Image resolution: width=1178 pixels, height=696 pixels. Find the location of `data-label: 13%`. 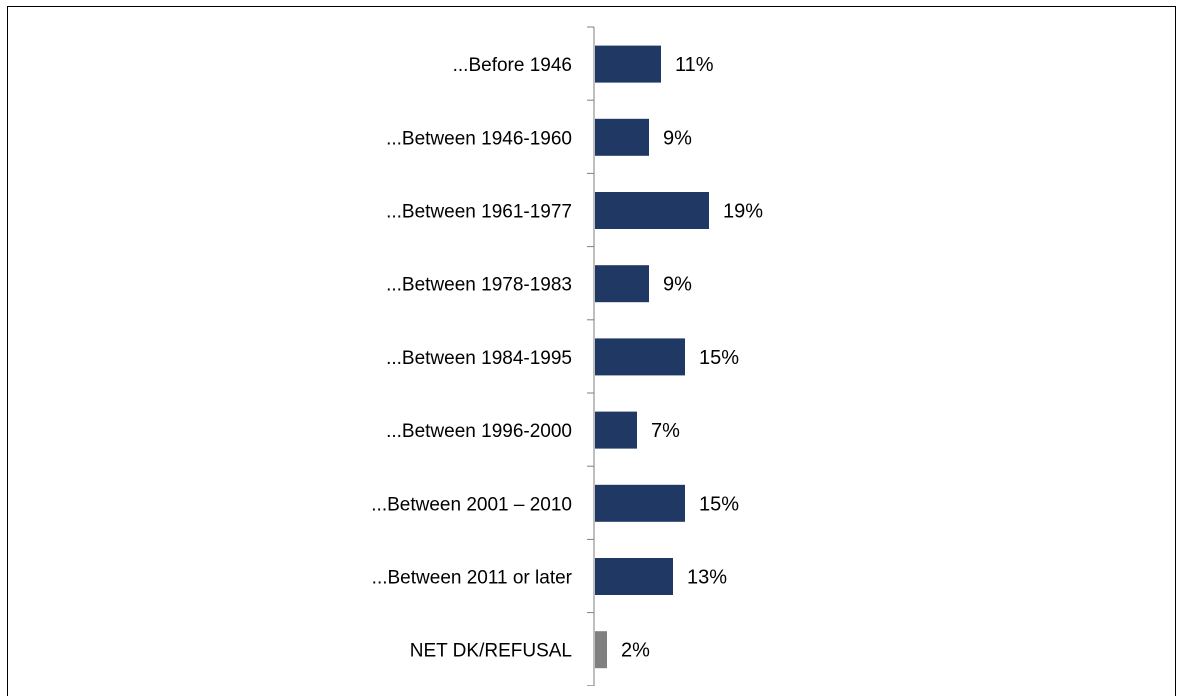

data-label: 13% is located at coordinates (707, 578).